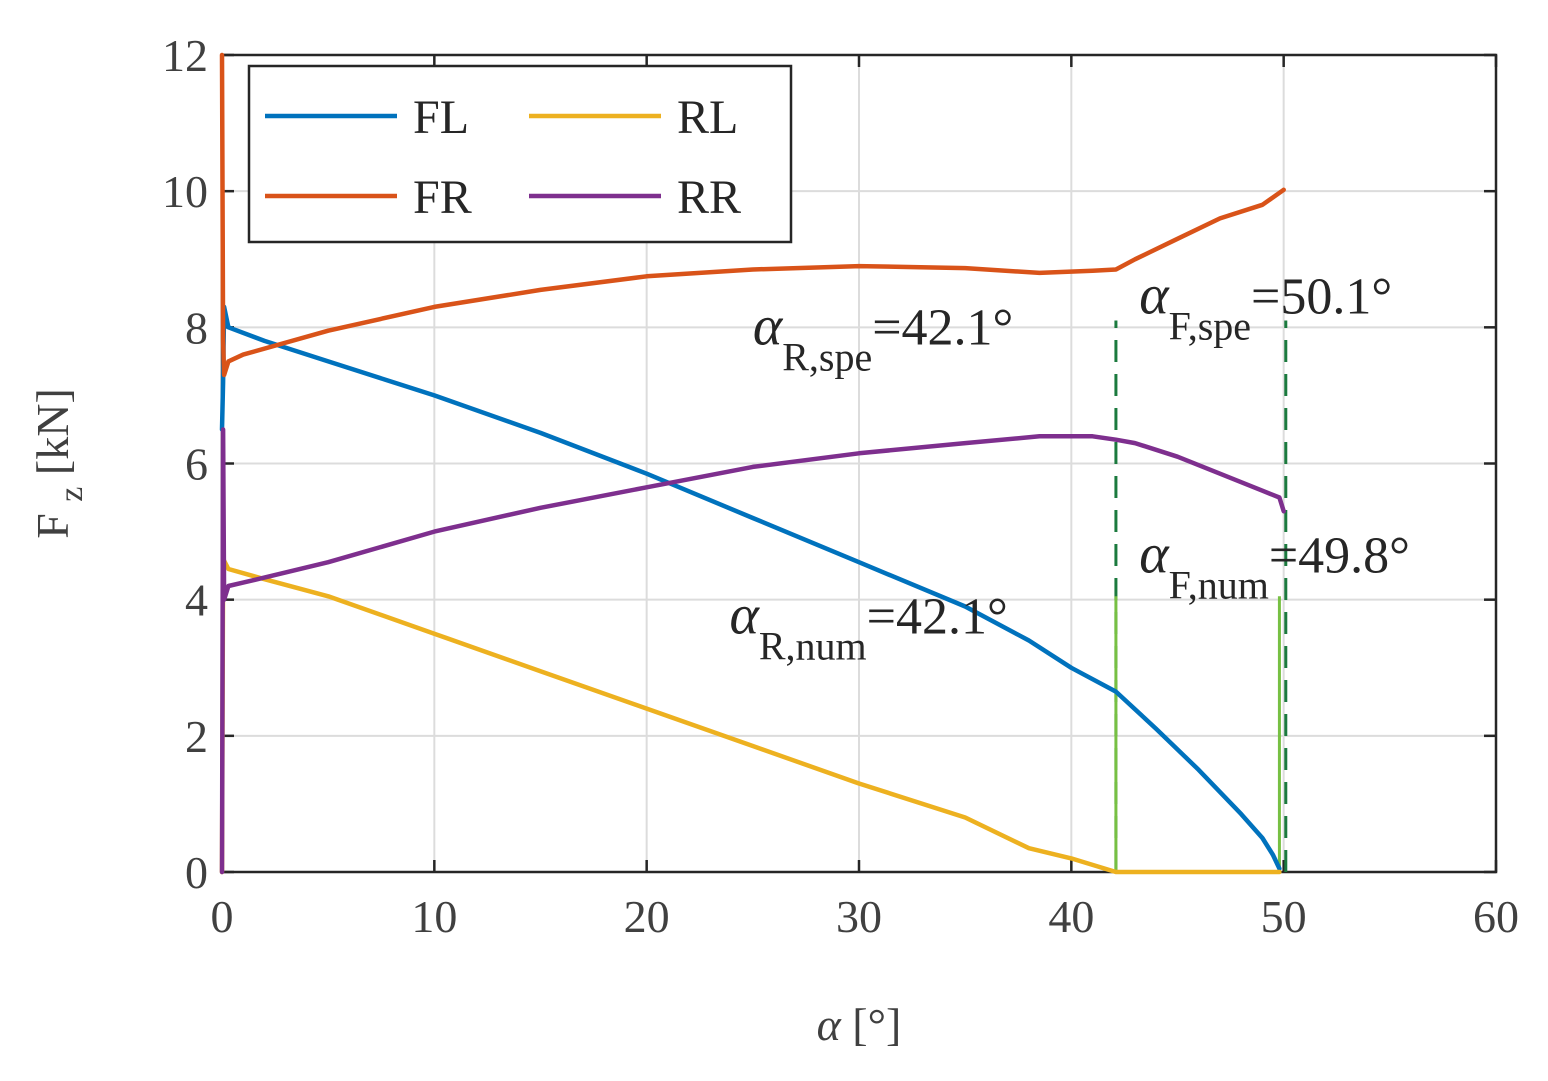 The image size is (1548, 1081). What do you see at coordinates (1496, 916) in the screenshot?
I see `x-tick-label: 60` at bounding box center [1496, 916].